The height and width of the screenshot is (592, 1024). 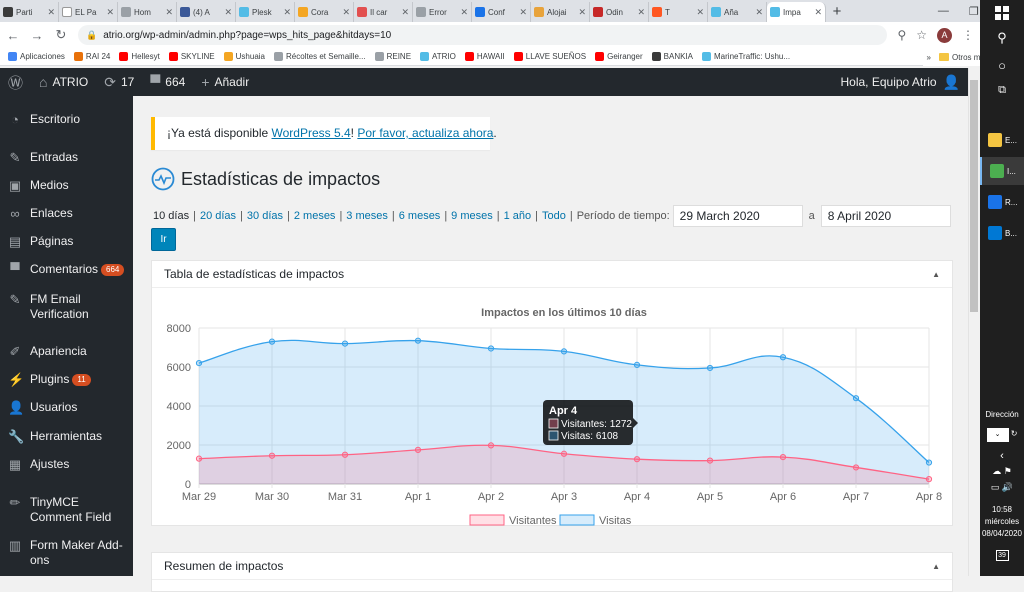 I want to click on hits-chart-box-header: Tabla de estadísticas de impactos ▲, so click(x=552, y=274).